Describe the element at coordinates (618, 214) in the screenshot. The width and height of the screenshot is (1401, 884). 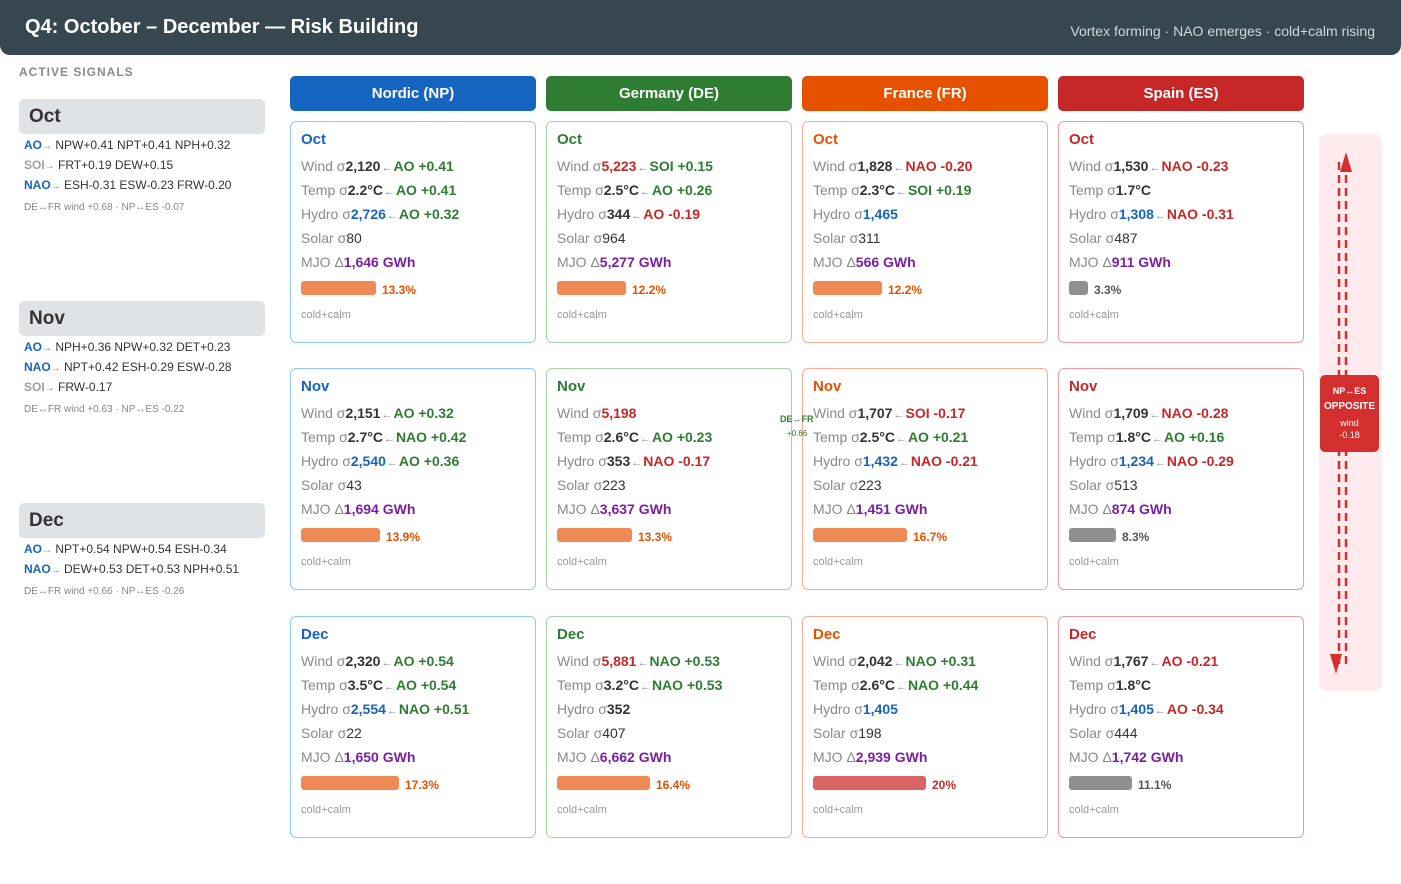
I see `hydro-value: 344` at that location.